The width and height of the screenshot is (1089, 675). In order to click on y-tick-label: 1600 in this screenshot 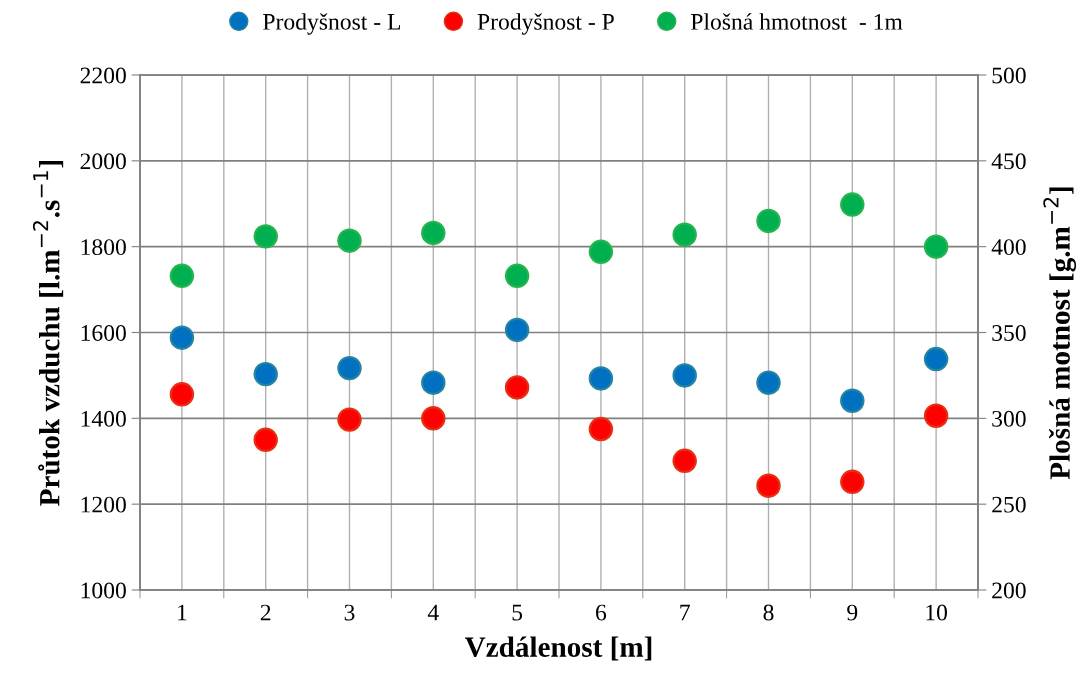, I will do `click(103, 332)`.